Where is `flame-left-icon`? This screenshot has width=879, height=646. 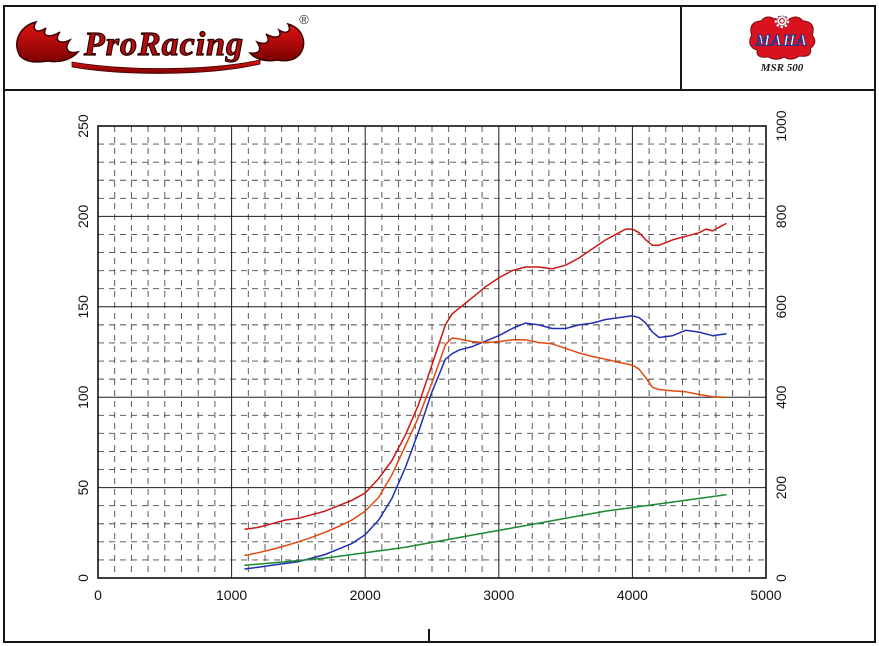
flame-left-icon is located at coordinates (48, 41).